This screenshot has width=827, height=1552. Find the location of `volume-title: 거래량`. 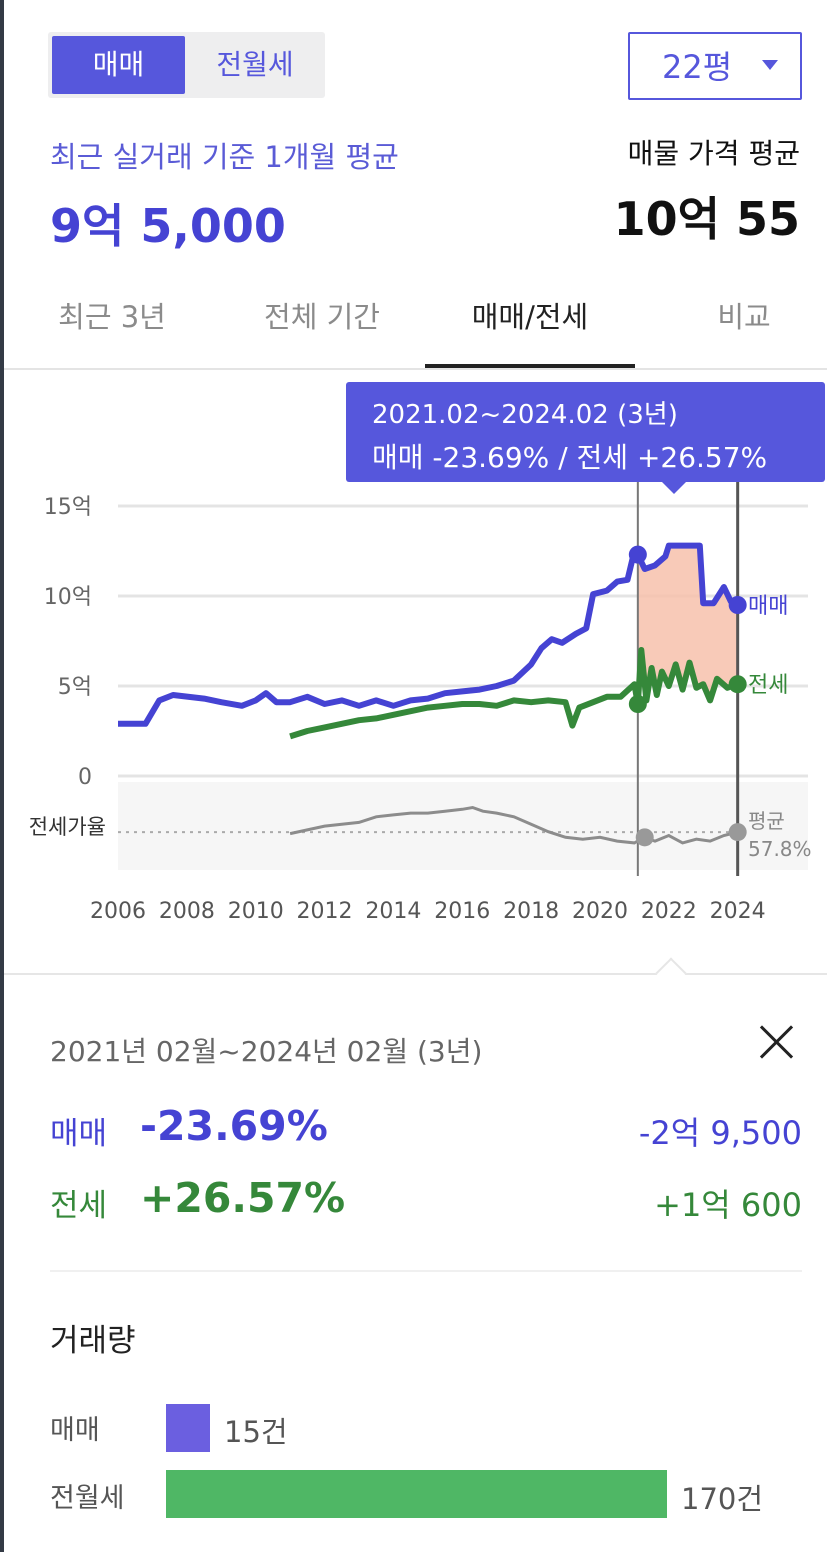

volume-title: 거래량 is located at coordinates (93, 1341).